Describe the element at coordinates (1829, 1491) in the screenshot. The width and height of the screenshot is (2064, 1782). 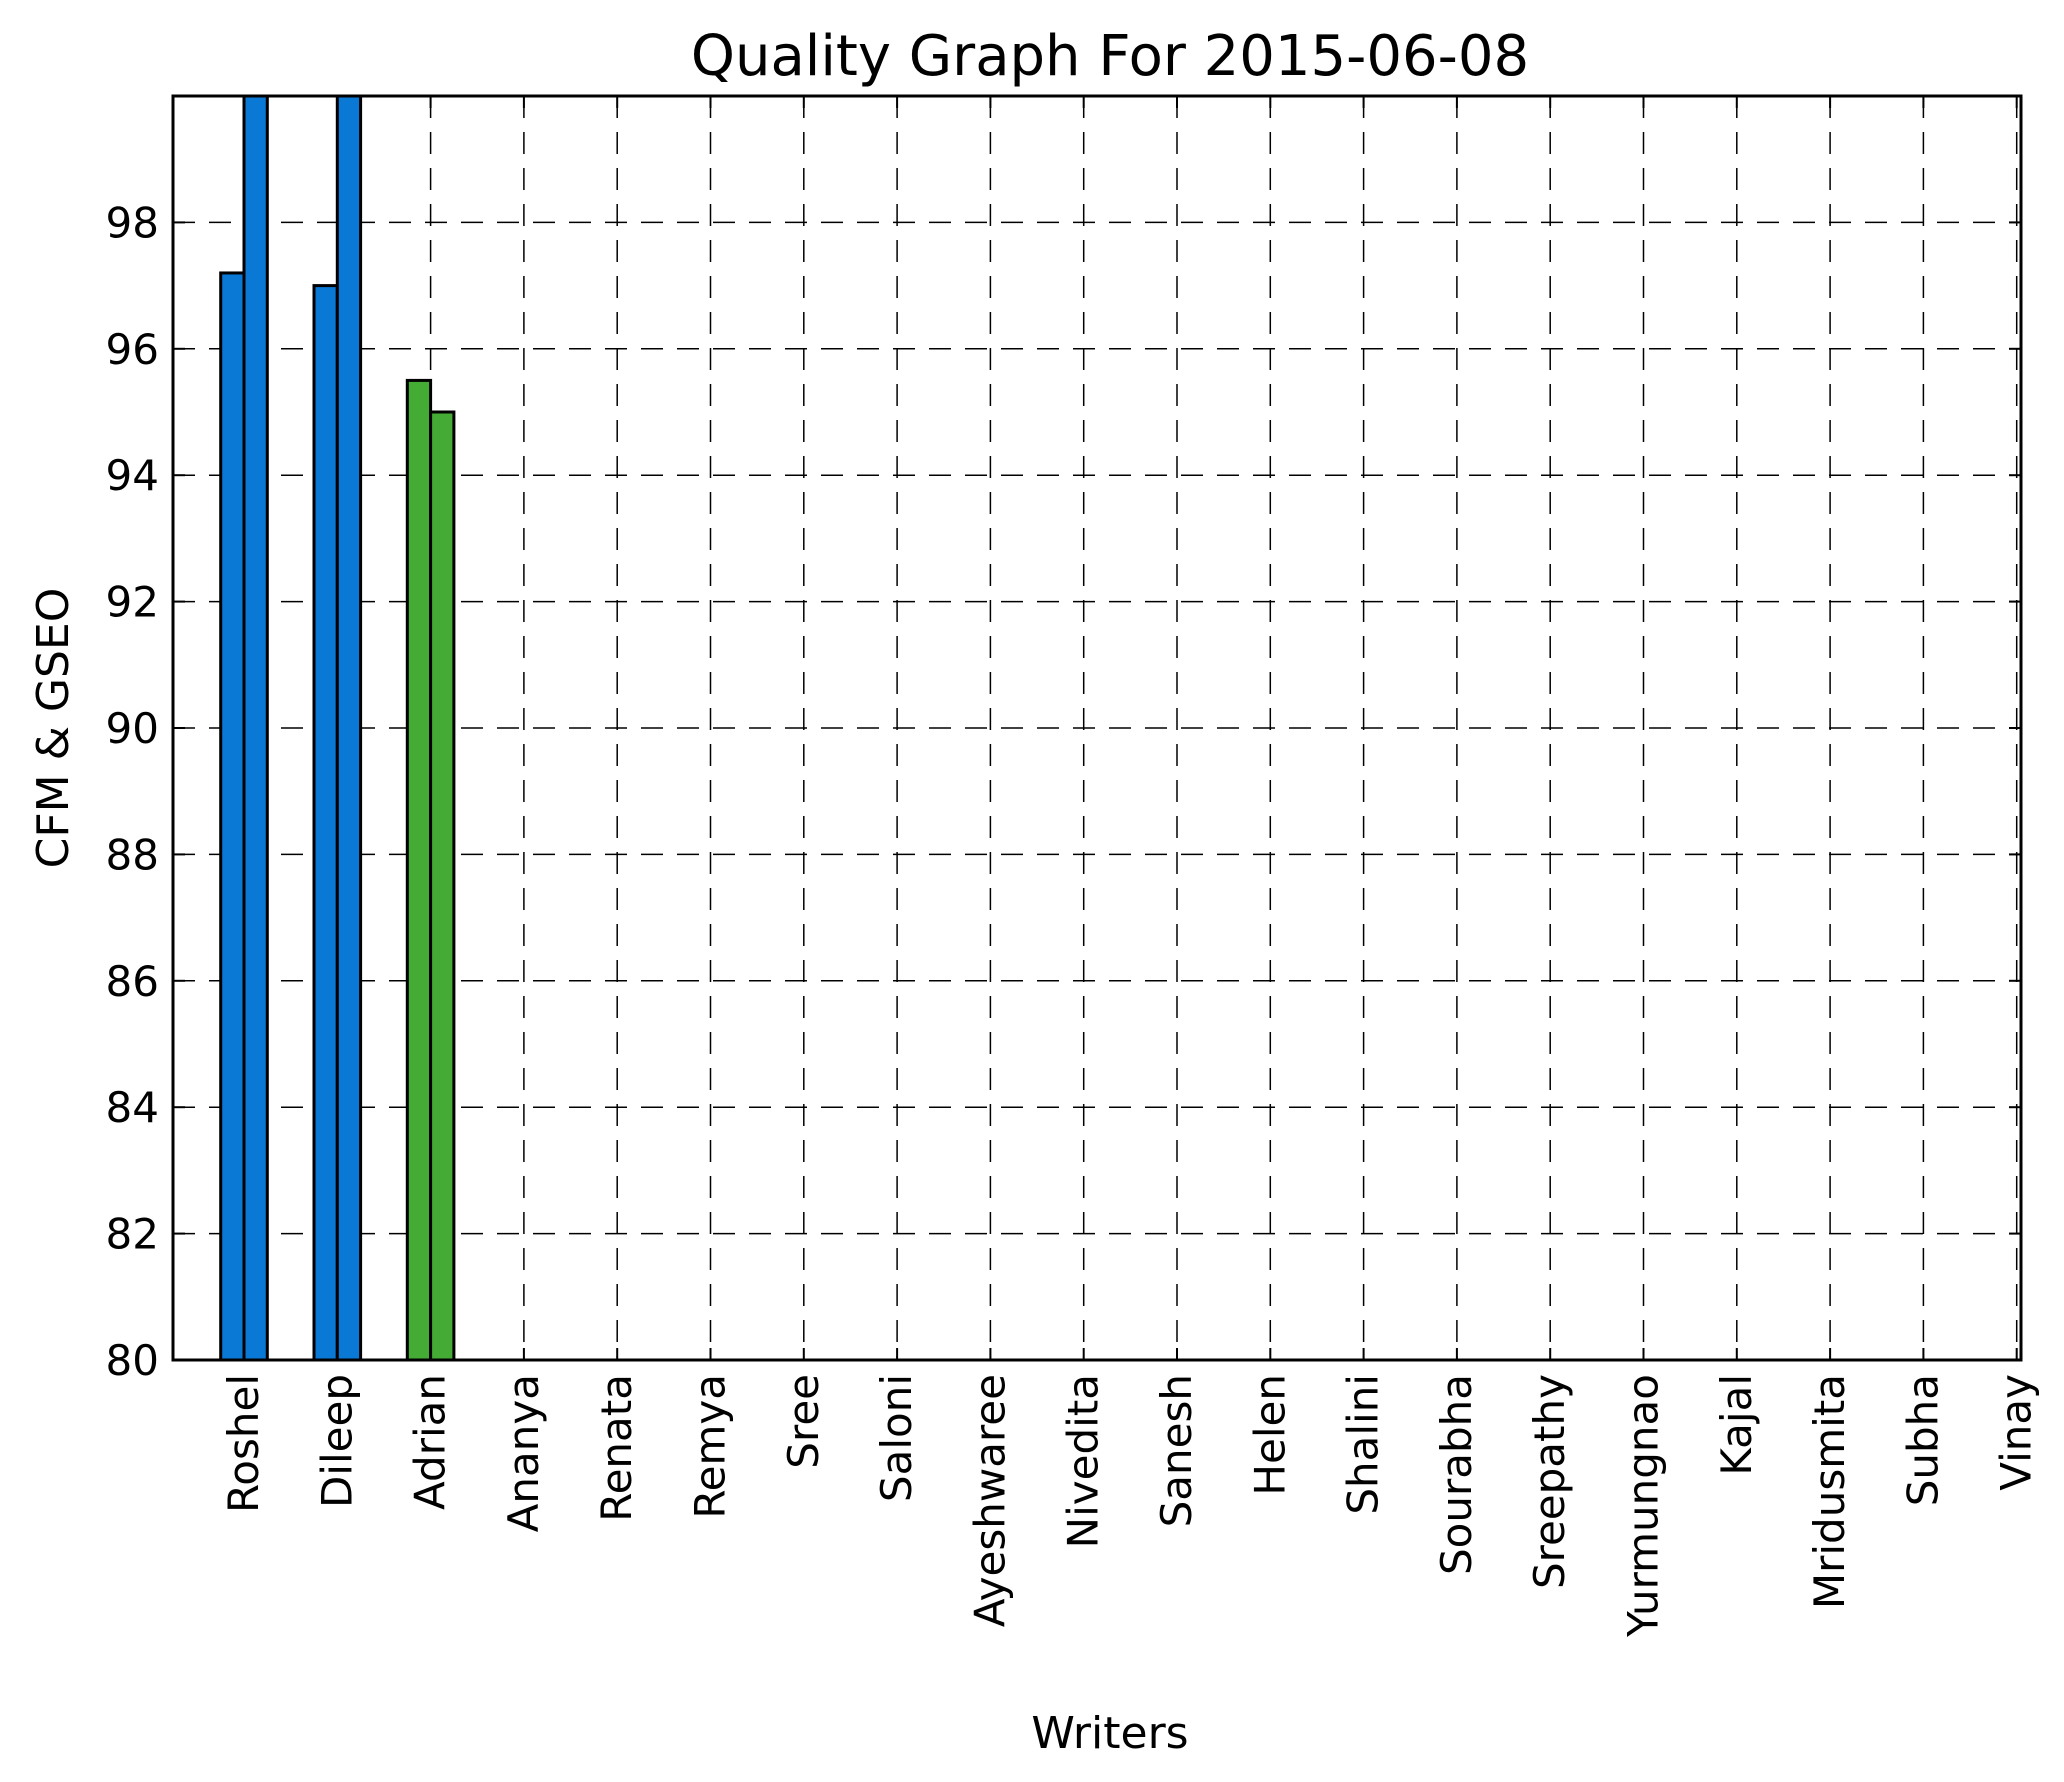
I see `x-tick-label-mridusmita: Mridusmita` at that location.